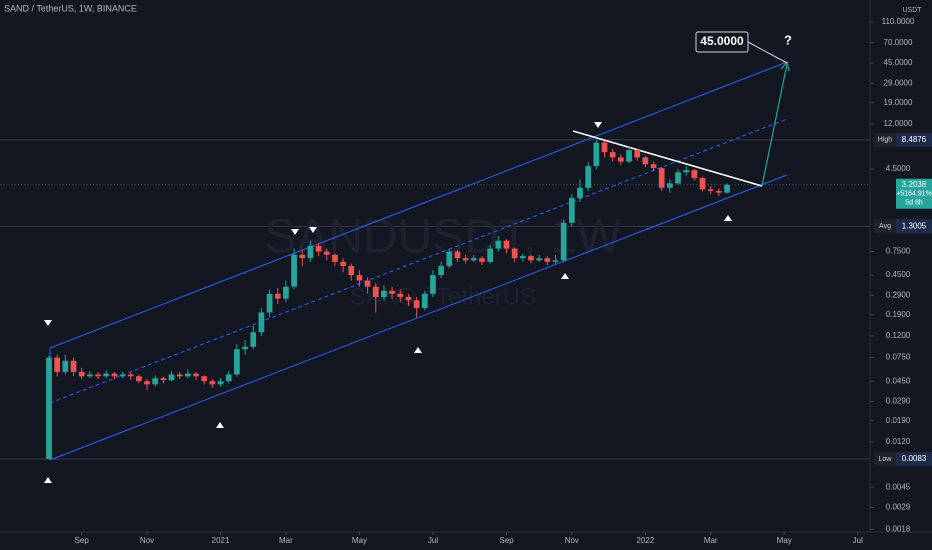 The width and height of the screenshot is (932, 550). Describe the element at coordinates (898, 507) in the screenshot. I see `y-tick-label: 0.0029` at that location.